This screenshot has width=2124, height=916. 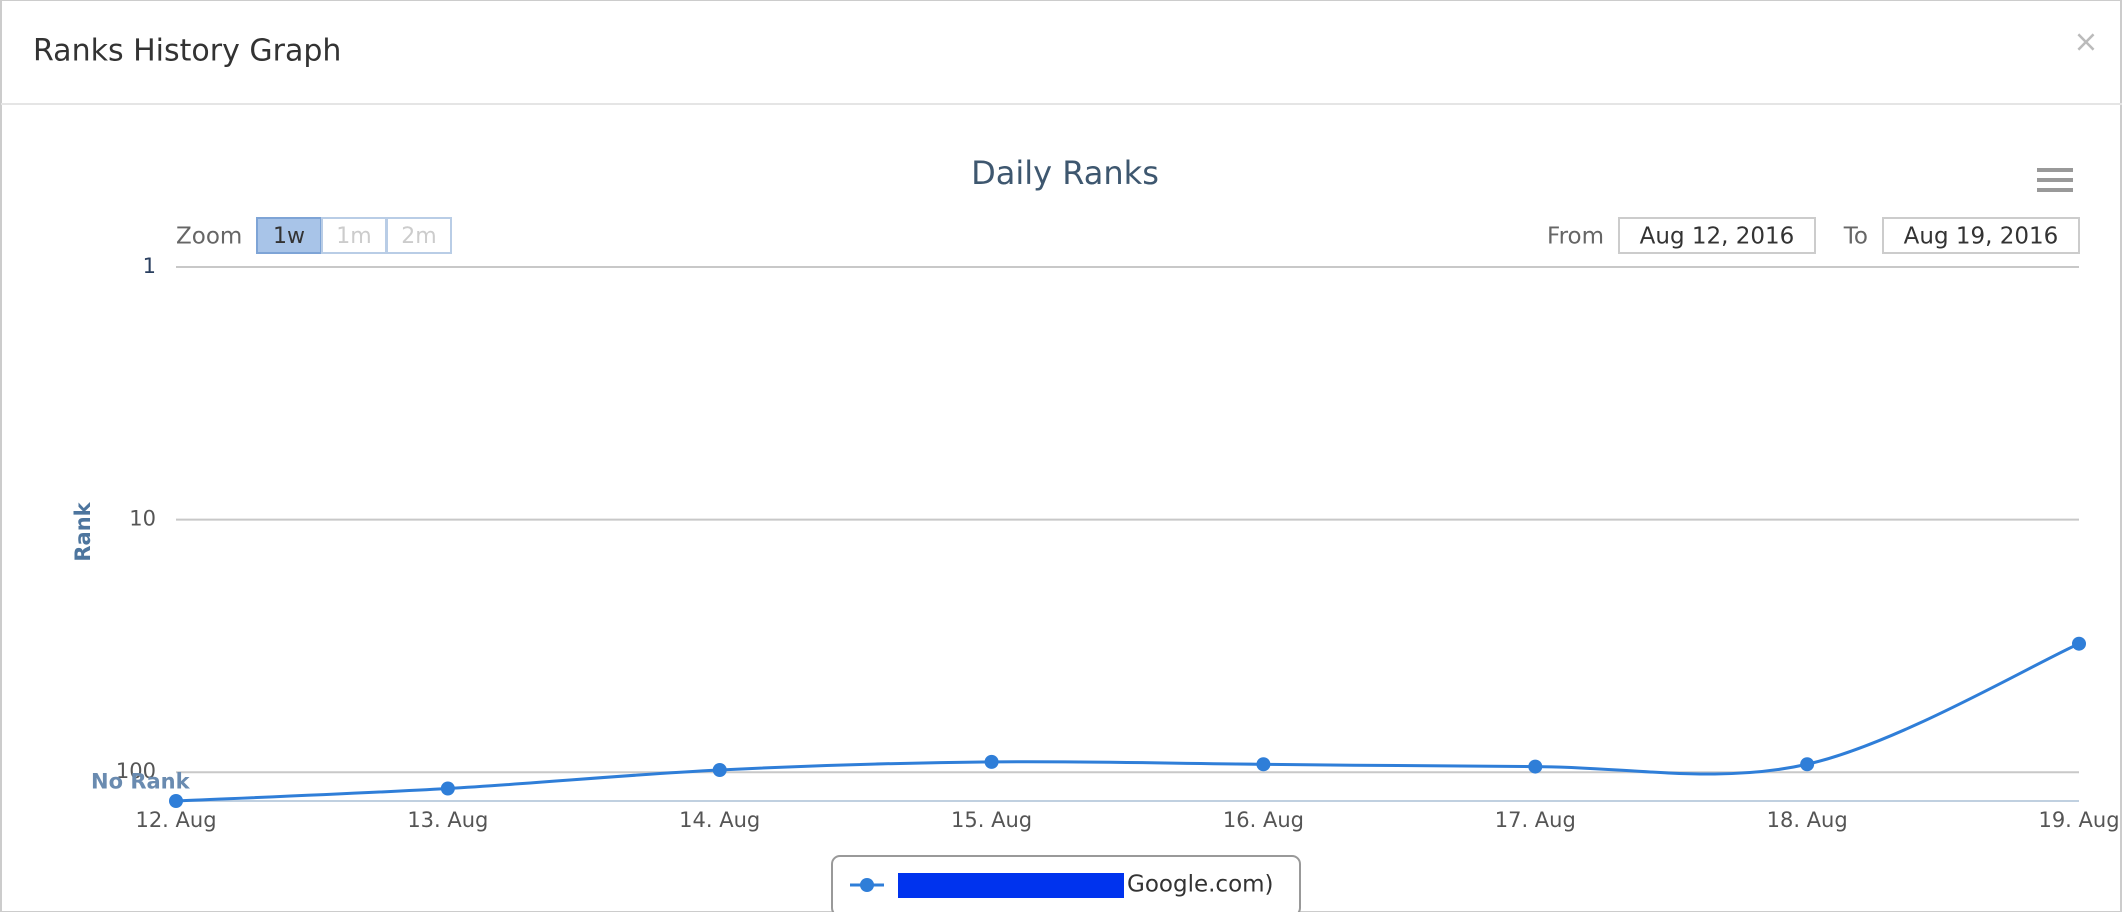 I want to click on from-date: Aug 12, 2016, so click(x=1717, y=237).